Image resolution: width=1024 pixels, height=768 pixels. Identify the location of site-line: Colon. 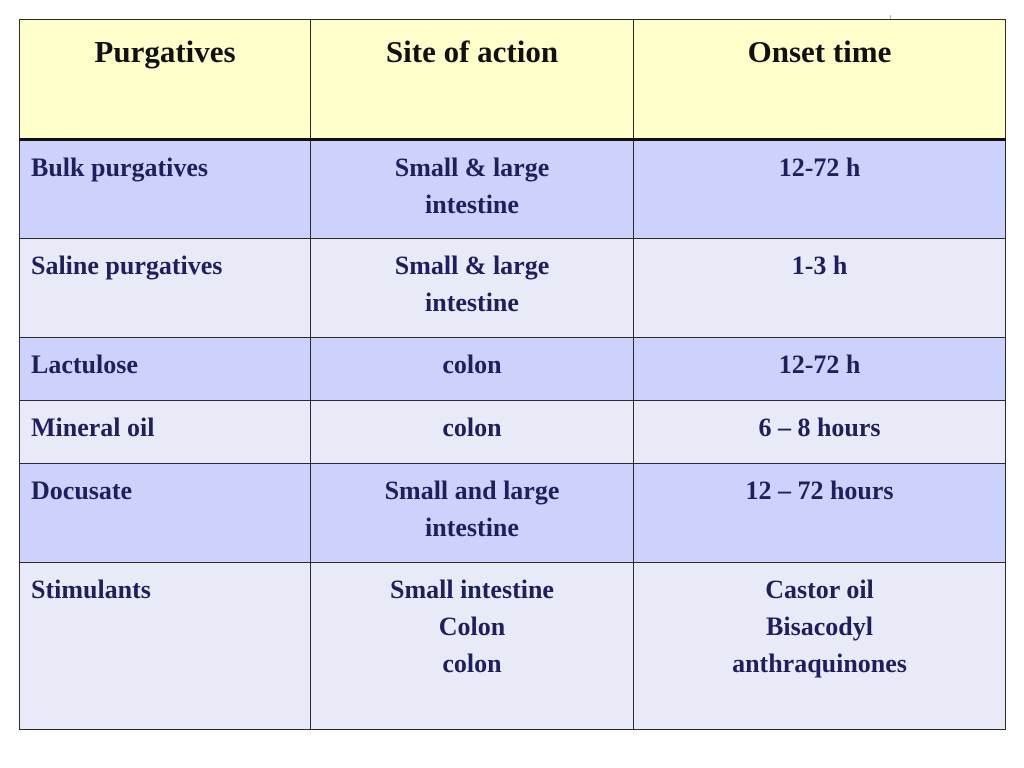
(472, 626).